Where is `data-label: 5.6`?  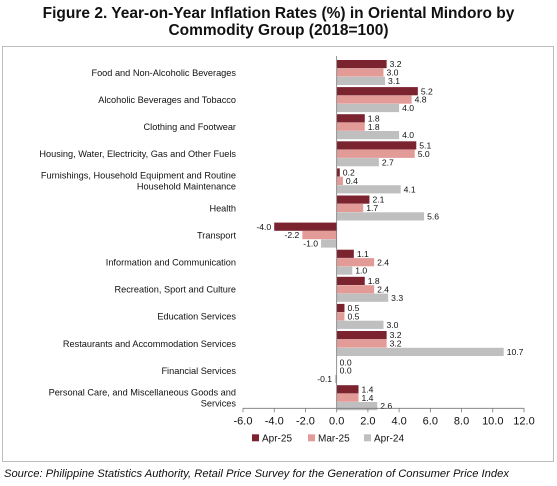 data-label: 5.6 is located at coordinates (433, 217).